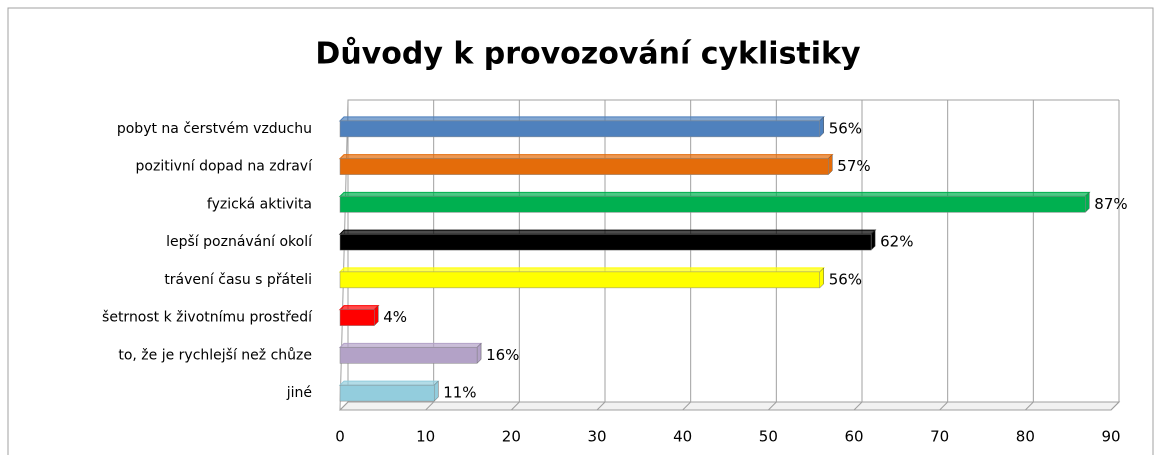 Image resolution: width=1161 pixels, height=459 pixels. Describe the element at coordinates (596, 437) in the screenshot. I see `x-tick-label: 30` at that location.